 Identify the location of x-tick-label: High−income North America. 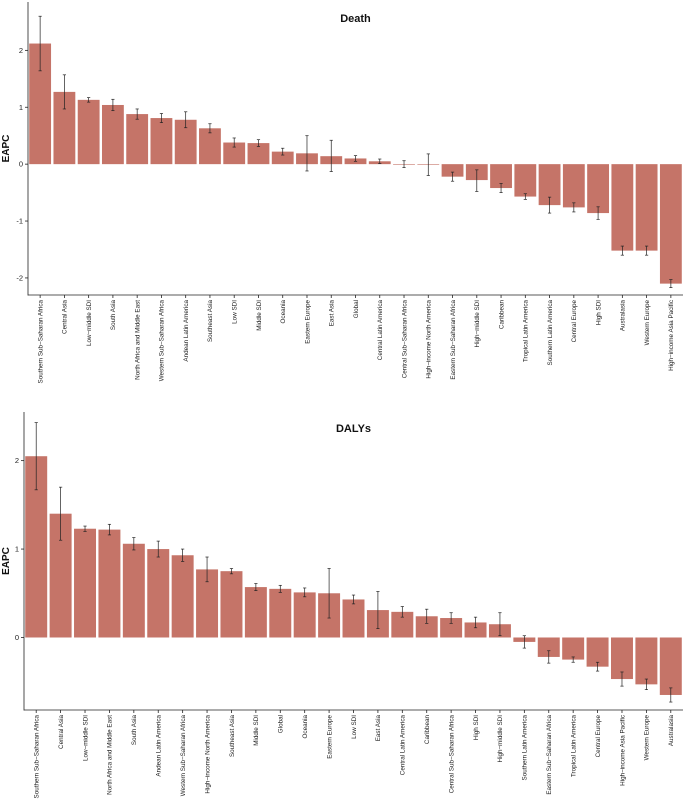
(429, 339).